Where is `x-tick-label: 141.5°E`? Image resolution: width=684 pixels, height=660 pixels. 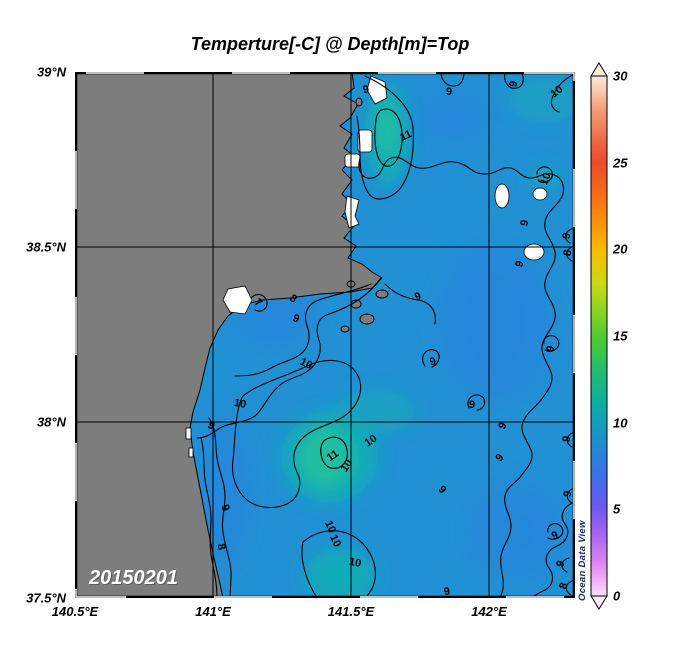 x-tick-label: 141.5°E is located at coordinates (351, 611).